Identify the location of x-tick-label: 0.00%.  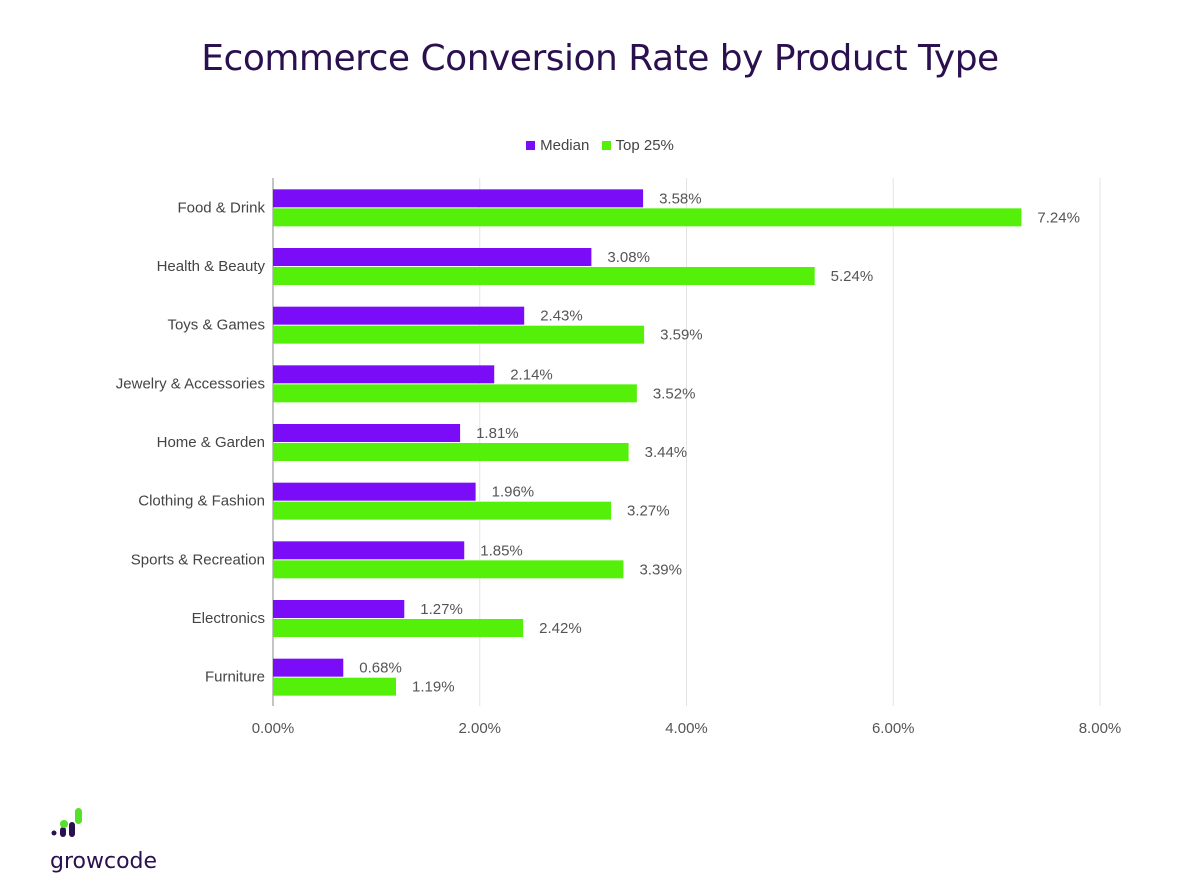
(273, 728).